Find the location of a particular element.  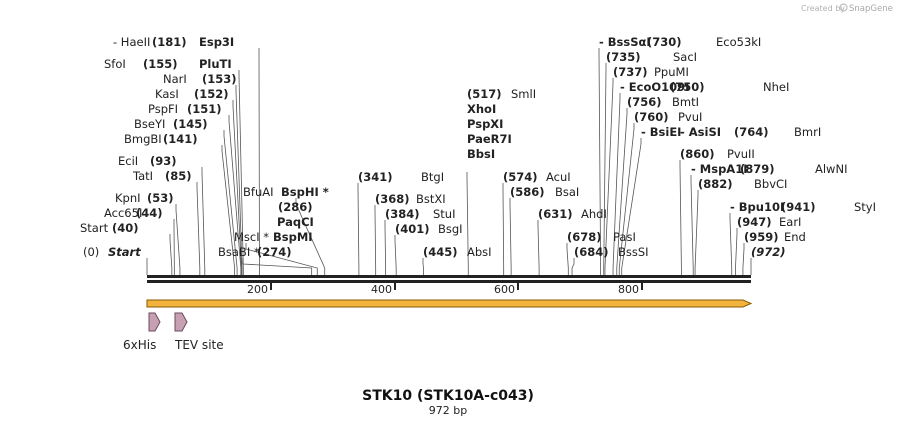

dna-backbone is located at coordinates (449, 279).